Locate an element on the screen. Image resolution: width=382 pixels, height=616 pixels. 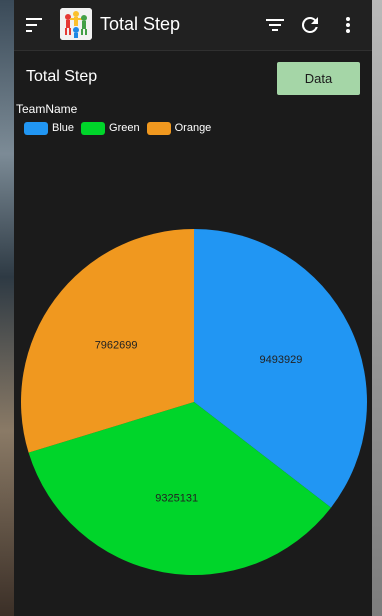
pie-label-orange: 7962699 is located at coordinates (116, 345).